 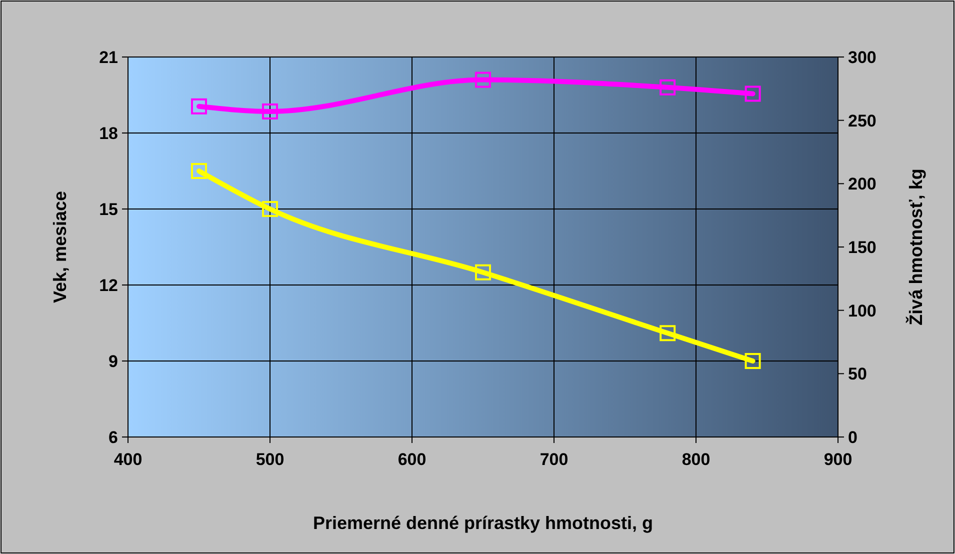 What do you see at coordinates (128, 459) in the screenshot?
I see `x-tick-label: 400` at bounding box center [128, 459].